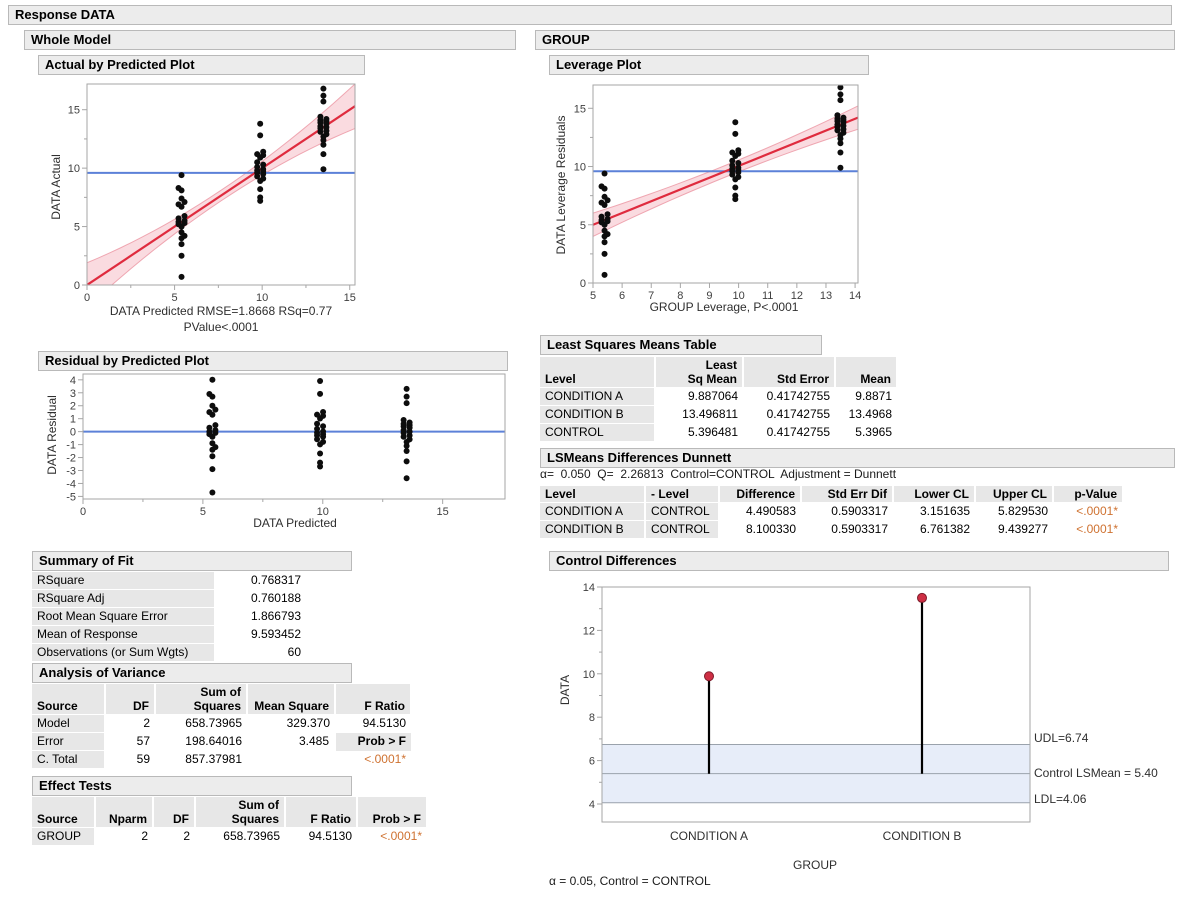 This screenshot has height=907, width=1177. What do you see at coordinates (69, 759) in the screenshot?
I see `source-cell: C. Total` at bounding box center [69, 759].